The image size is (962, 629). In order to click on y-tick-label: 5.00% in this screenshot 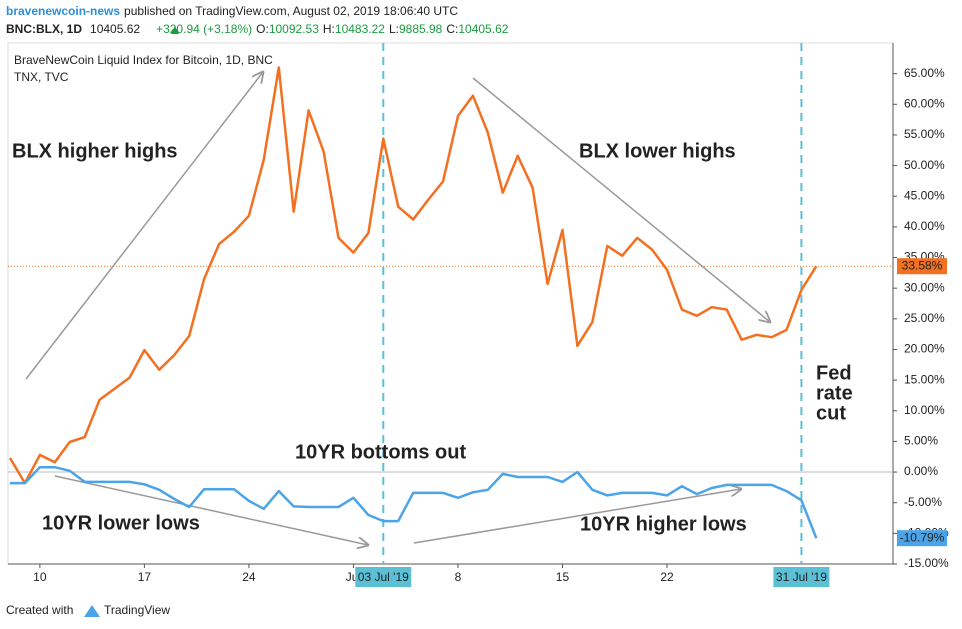, I will do `click(921, 441)`.